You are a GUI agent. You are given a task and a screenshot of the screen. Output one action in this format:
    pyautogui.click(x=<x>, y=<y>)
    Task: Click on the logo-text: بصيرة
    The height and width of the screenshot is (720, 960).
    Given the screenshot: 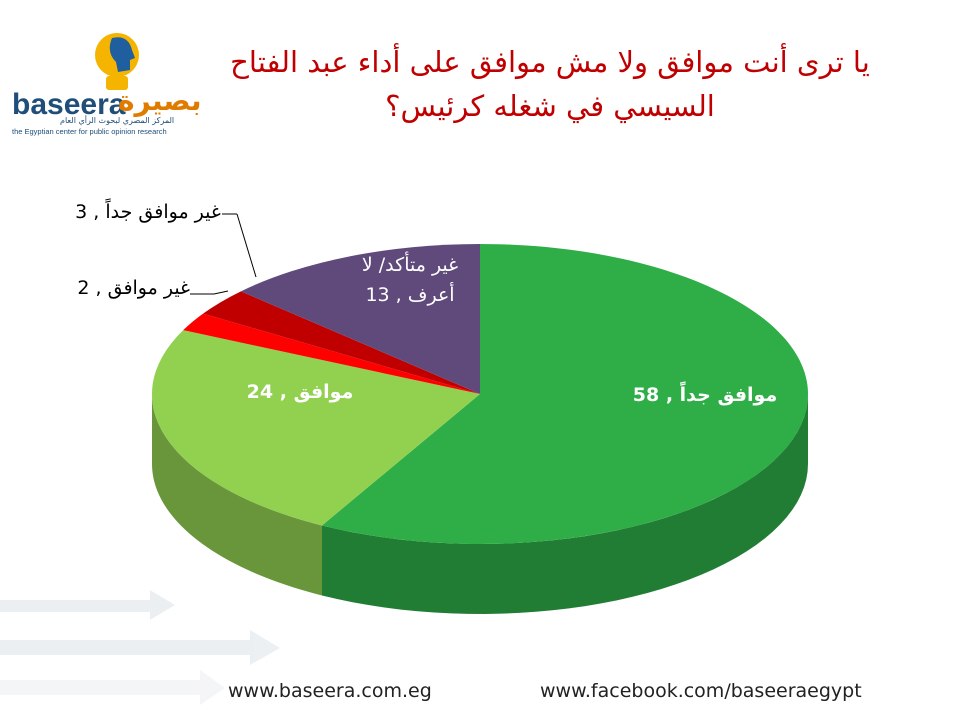 What is the action you would take?
    pyautogui.click(x=160, y=100)
    